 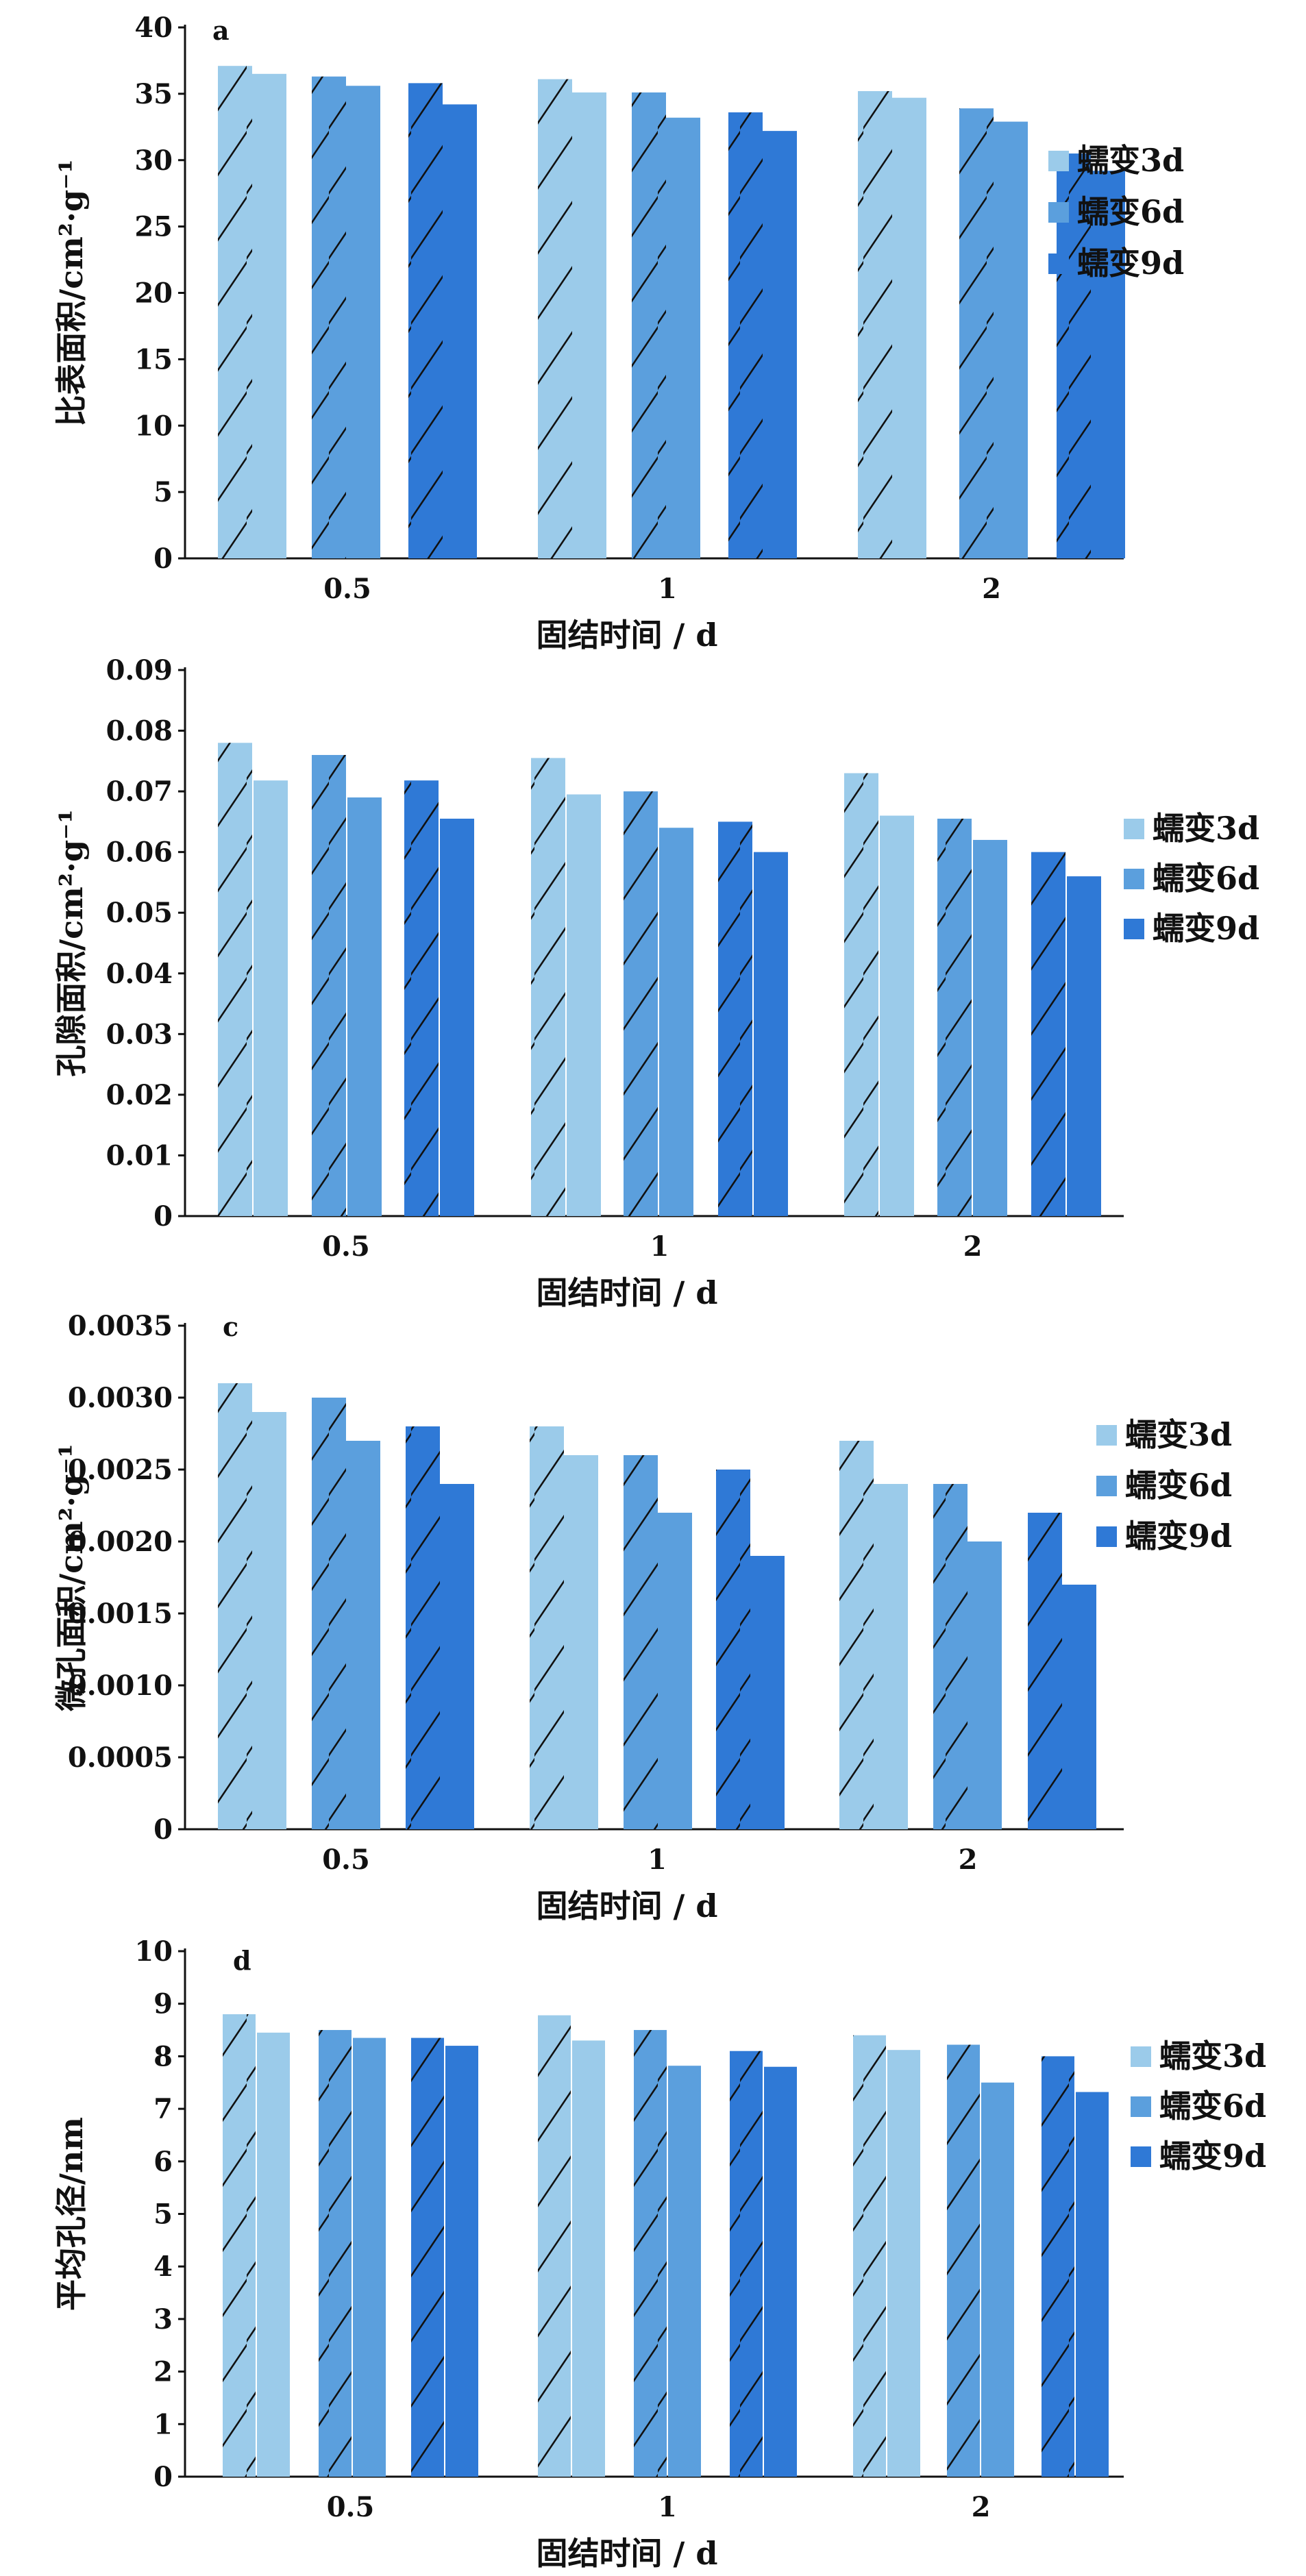 What do you see at coordinates (120, 1542) in the screenshot?
I see `y-tick-label: 0.0020` at bounding box center [120, 1542].